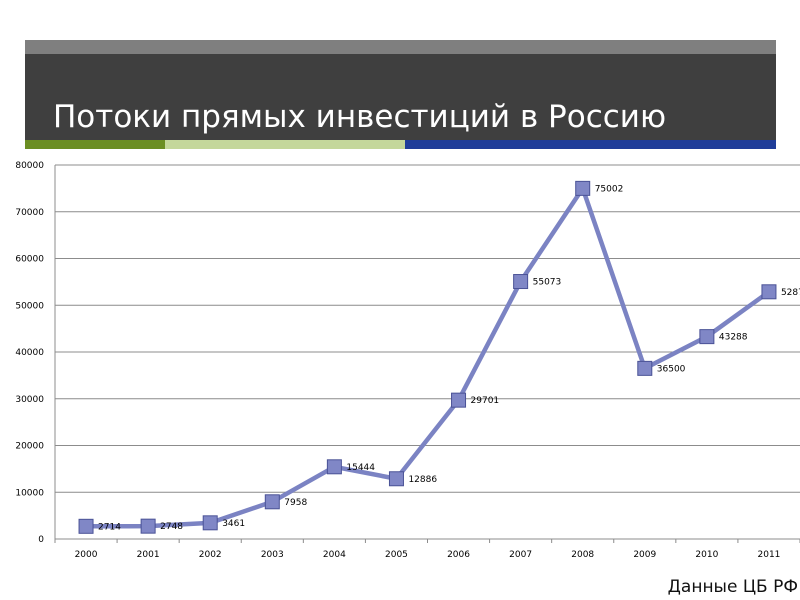 This screenshot has width=800, height=600. Describe the element at coordinates (210, 555) in the screenshot. I see `x-tick-label: 2002` at that location.